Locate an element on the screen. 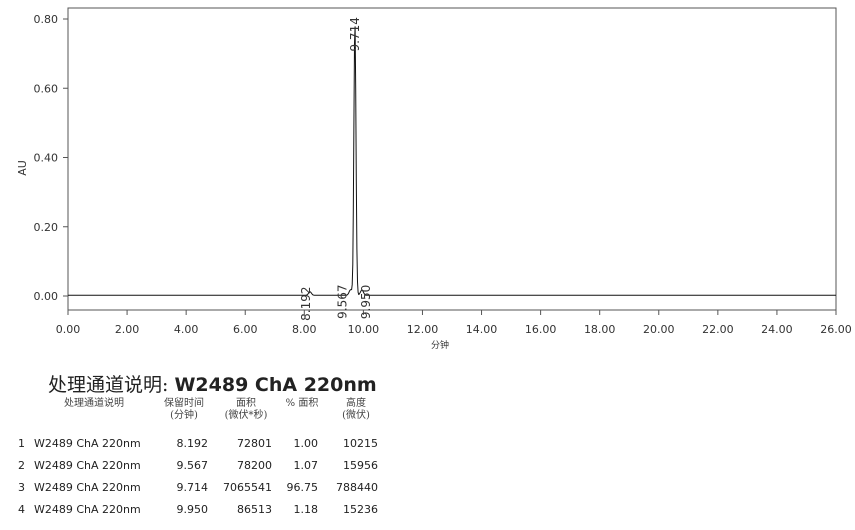 This screenshot has height=530, width=855. table-cell-height: 15236 is located at coordinates (360, 509).